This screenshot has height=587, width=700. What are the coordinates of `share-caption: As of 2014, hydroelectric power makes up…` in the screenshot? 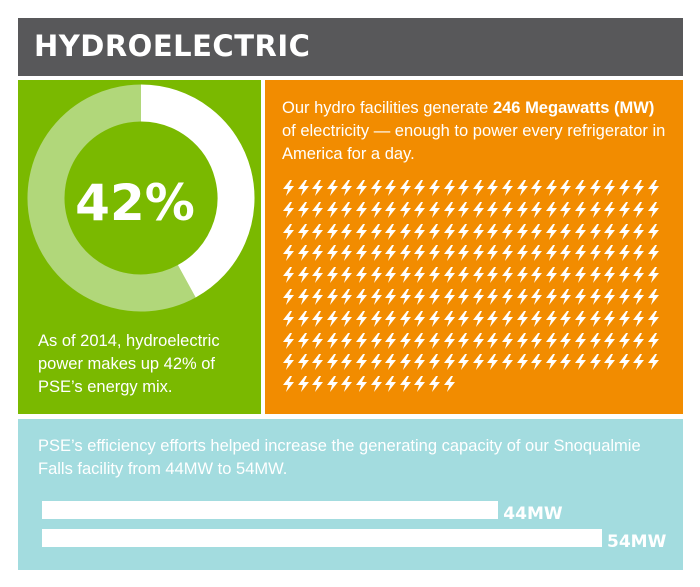 It's located at (129, 364).